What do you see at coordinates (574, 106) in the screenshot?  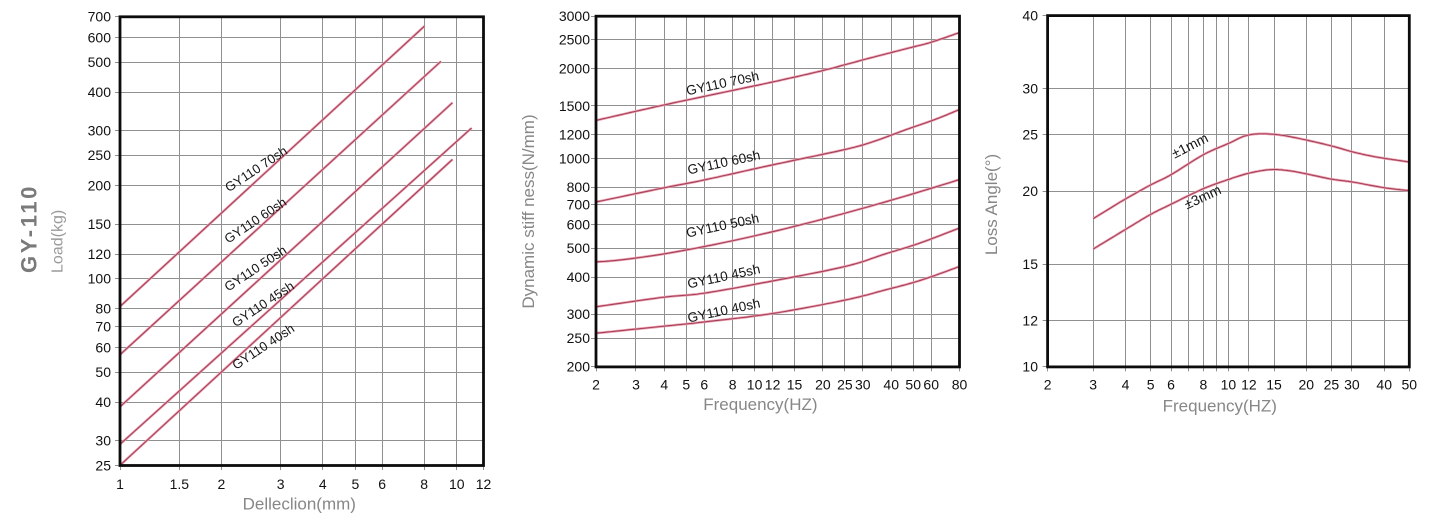 I see `svg-text: 1500` at bounding box center [574, 106].